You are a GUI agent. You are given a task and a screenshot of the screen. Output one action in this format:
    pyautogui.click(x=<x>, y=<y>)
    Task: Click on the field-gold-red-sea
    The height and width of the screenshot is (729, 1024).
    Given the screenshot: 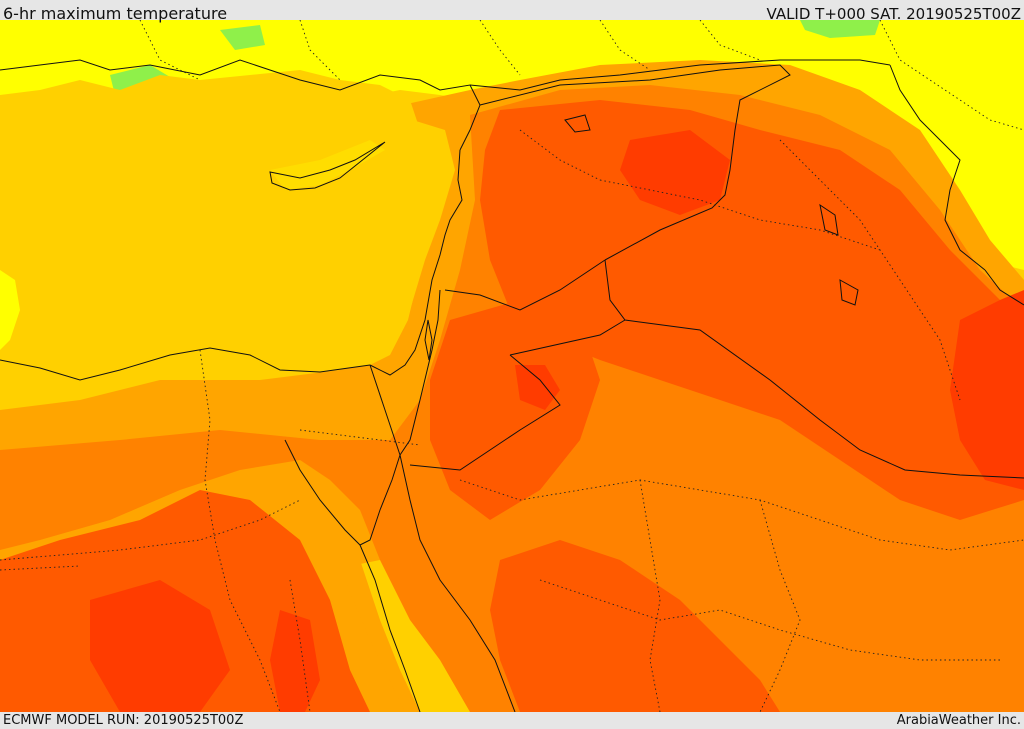 What is the action you would take?
    pyautogui.click(x=412, y=636)
    